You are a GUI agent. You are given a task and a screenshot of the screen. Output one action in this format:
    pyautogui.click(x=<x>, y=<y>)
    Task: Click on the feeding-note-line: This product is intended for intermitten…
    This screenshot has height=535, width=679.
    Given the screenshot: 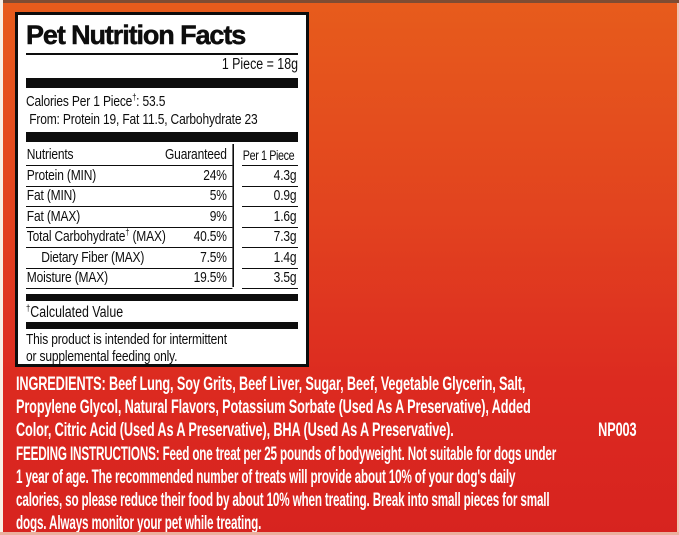 What is the action you would take?
    pyautogui.click(x=126, y=339)
    